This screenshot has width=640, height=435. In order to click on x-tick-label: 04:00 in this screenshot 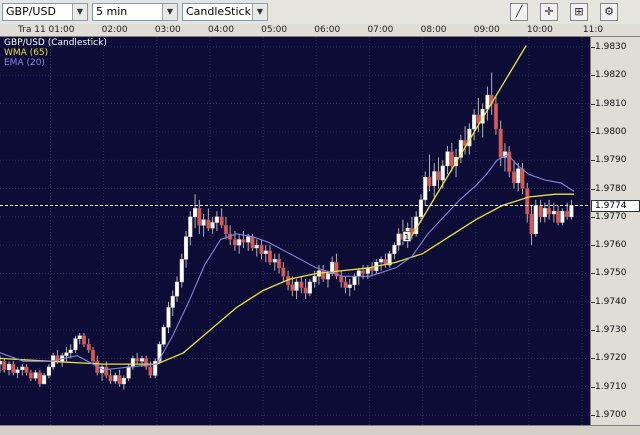, I will do `click(220, 30)`.